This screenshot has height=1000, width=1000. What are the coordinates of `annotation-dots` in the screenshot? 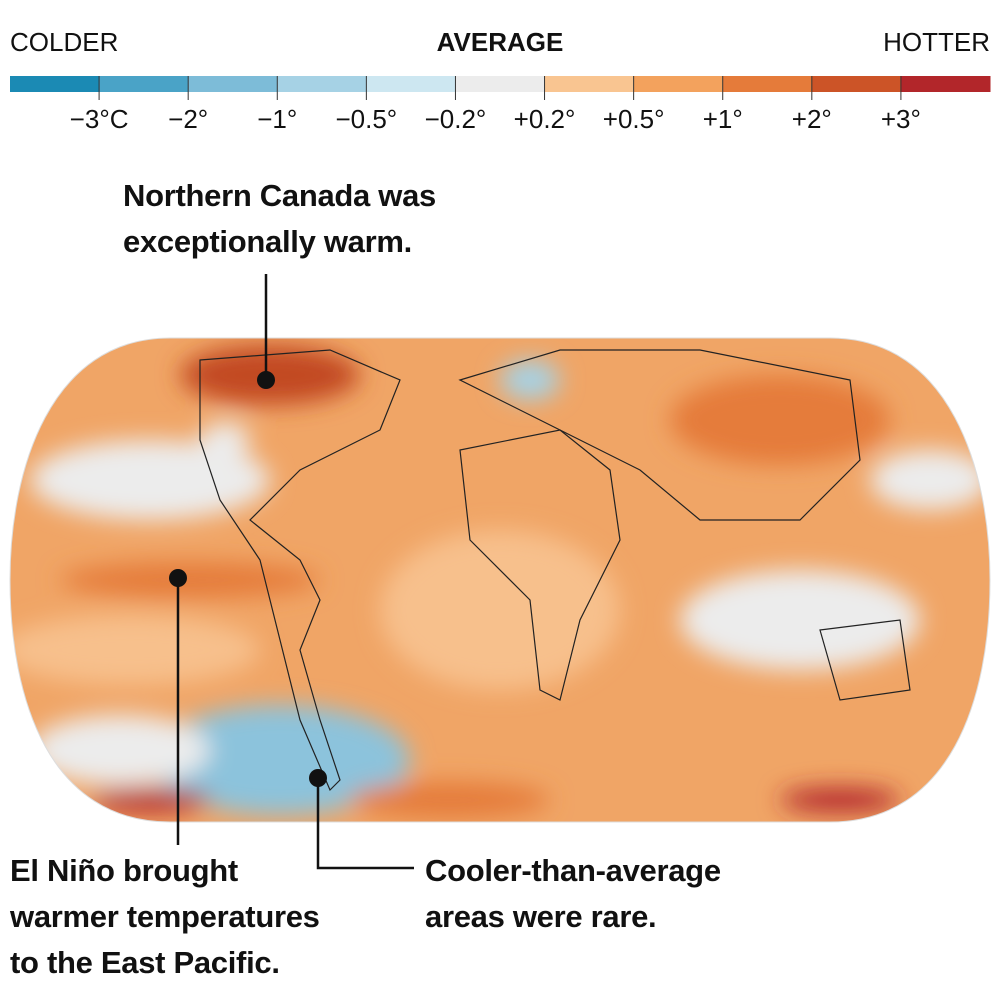 It's located at (248, 579).